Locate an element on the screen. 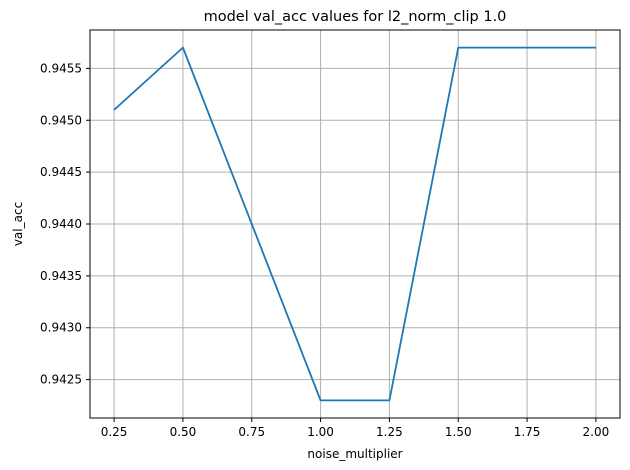 This screenshot has height=470, width=630. y-tick-label: 0.9435 is located at coordinates (61, 276).